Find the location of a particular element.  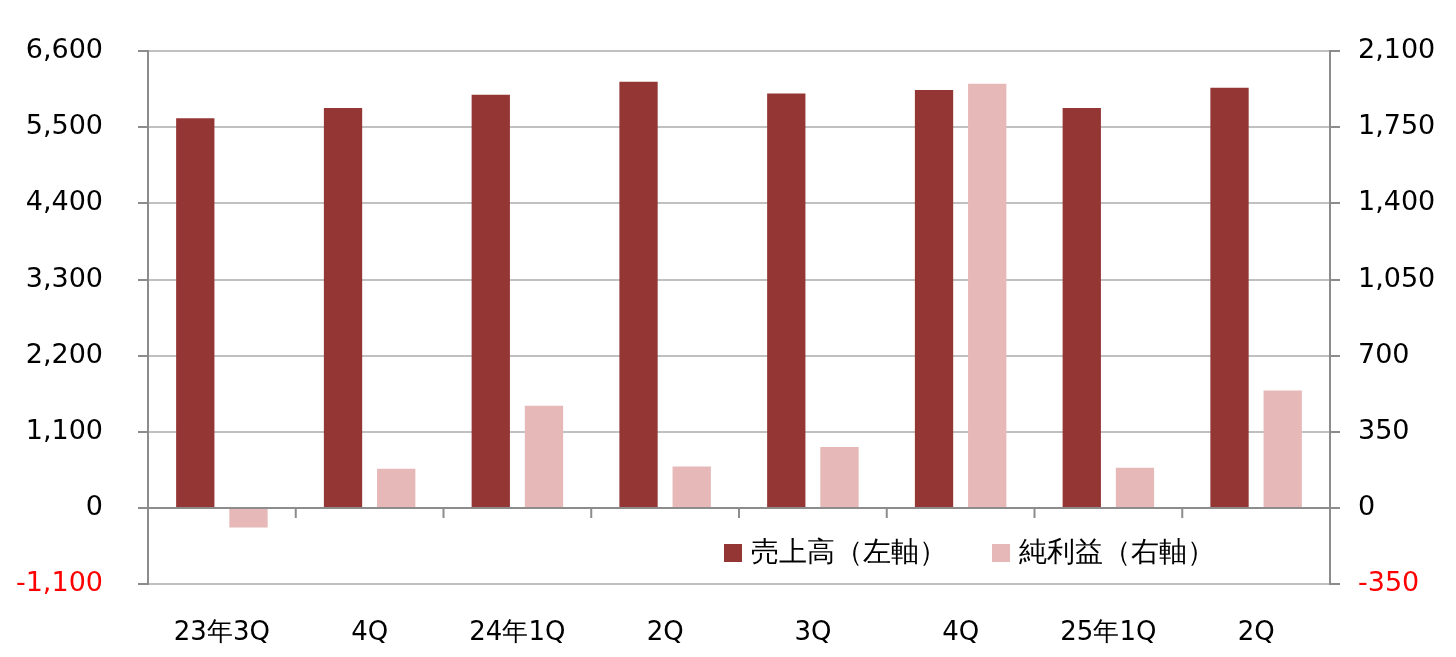

y2-tick-label: -350 is located at coordinates (1389, 582).